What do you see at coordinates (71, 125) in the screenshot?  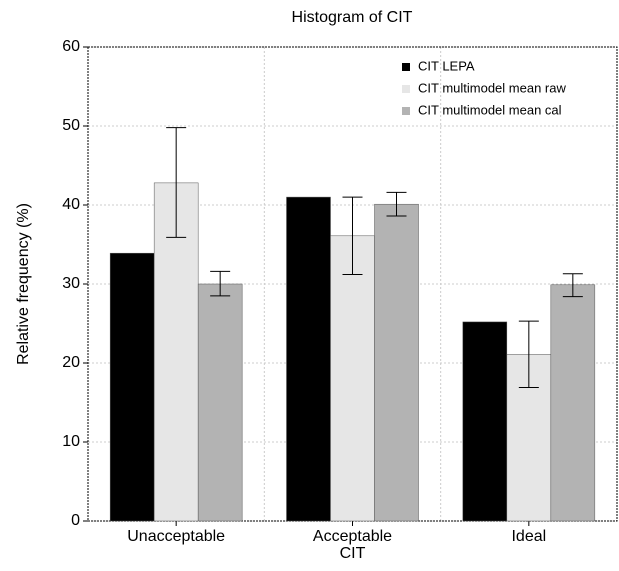 I see `y-tick-label: 50` at bounding box center [71, 125].